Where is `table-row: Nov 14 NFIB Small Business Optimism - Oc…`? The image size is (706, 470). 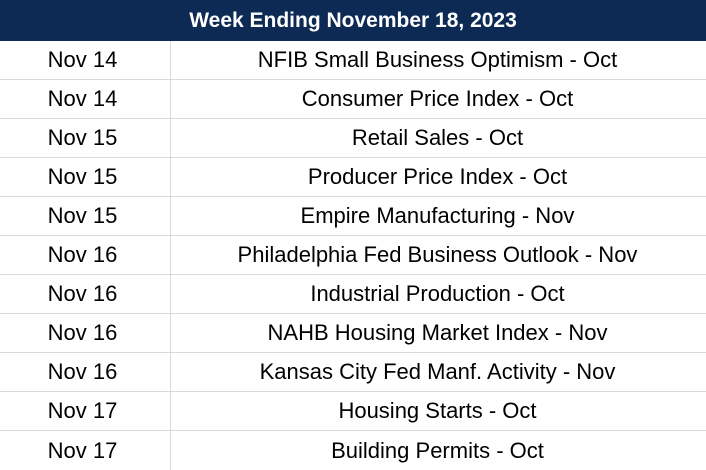 table-row: Nov 14 NFIB Small Business Optimism - Oc… is located at coordinates (353, 60).